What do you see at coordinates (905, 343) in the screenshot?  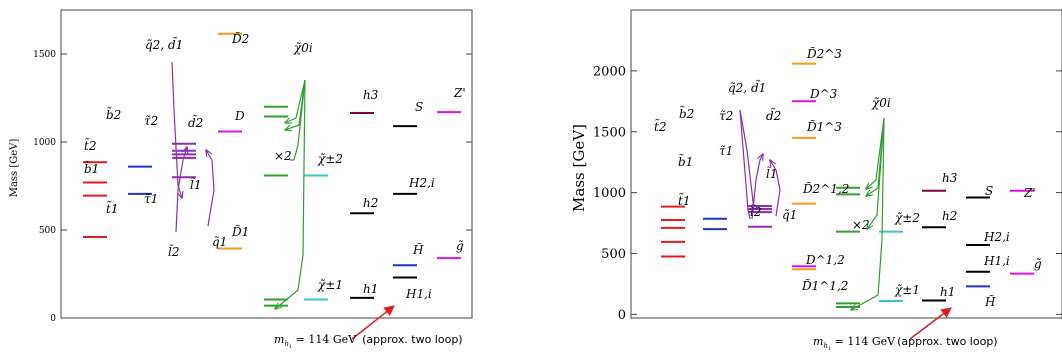 I see `right-annotation: mh1 = 114 GeV (approx. two loop)` at bounding box center [905, 343].